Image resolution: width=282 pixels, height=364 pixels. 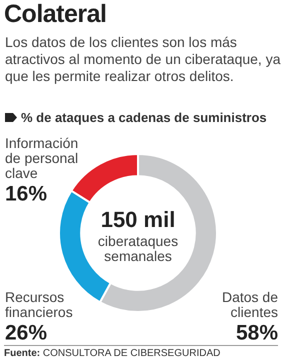 What do you see at coordinates (138, 248) in the screenshot?
I see `text: ciberataques semanales` at bounding box center [138, 248].